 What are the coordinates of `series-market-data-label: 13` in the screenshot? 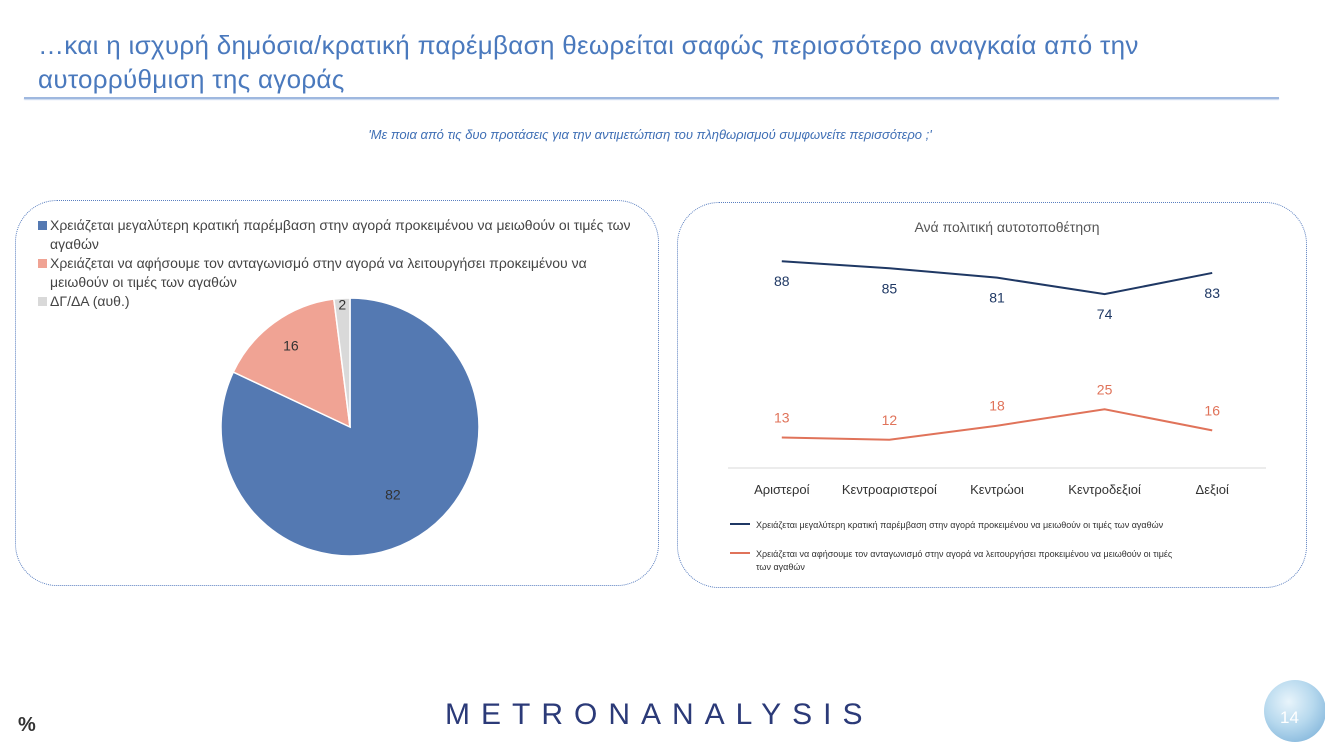 It's located at (782, 417).